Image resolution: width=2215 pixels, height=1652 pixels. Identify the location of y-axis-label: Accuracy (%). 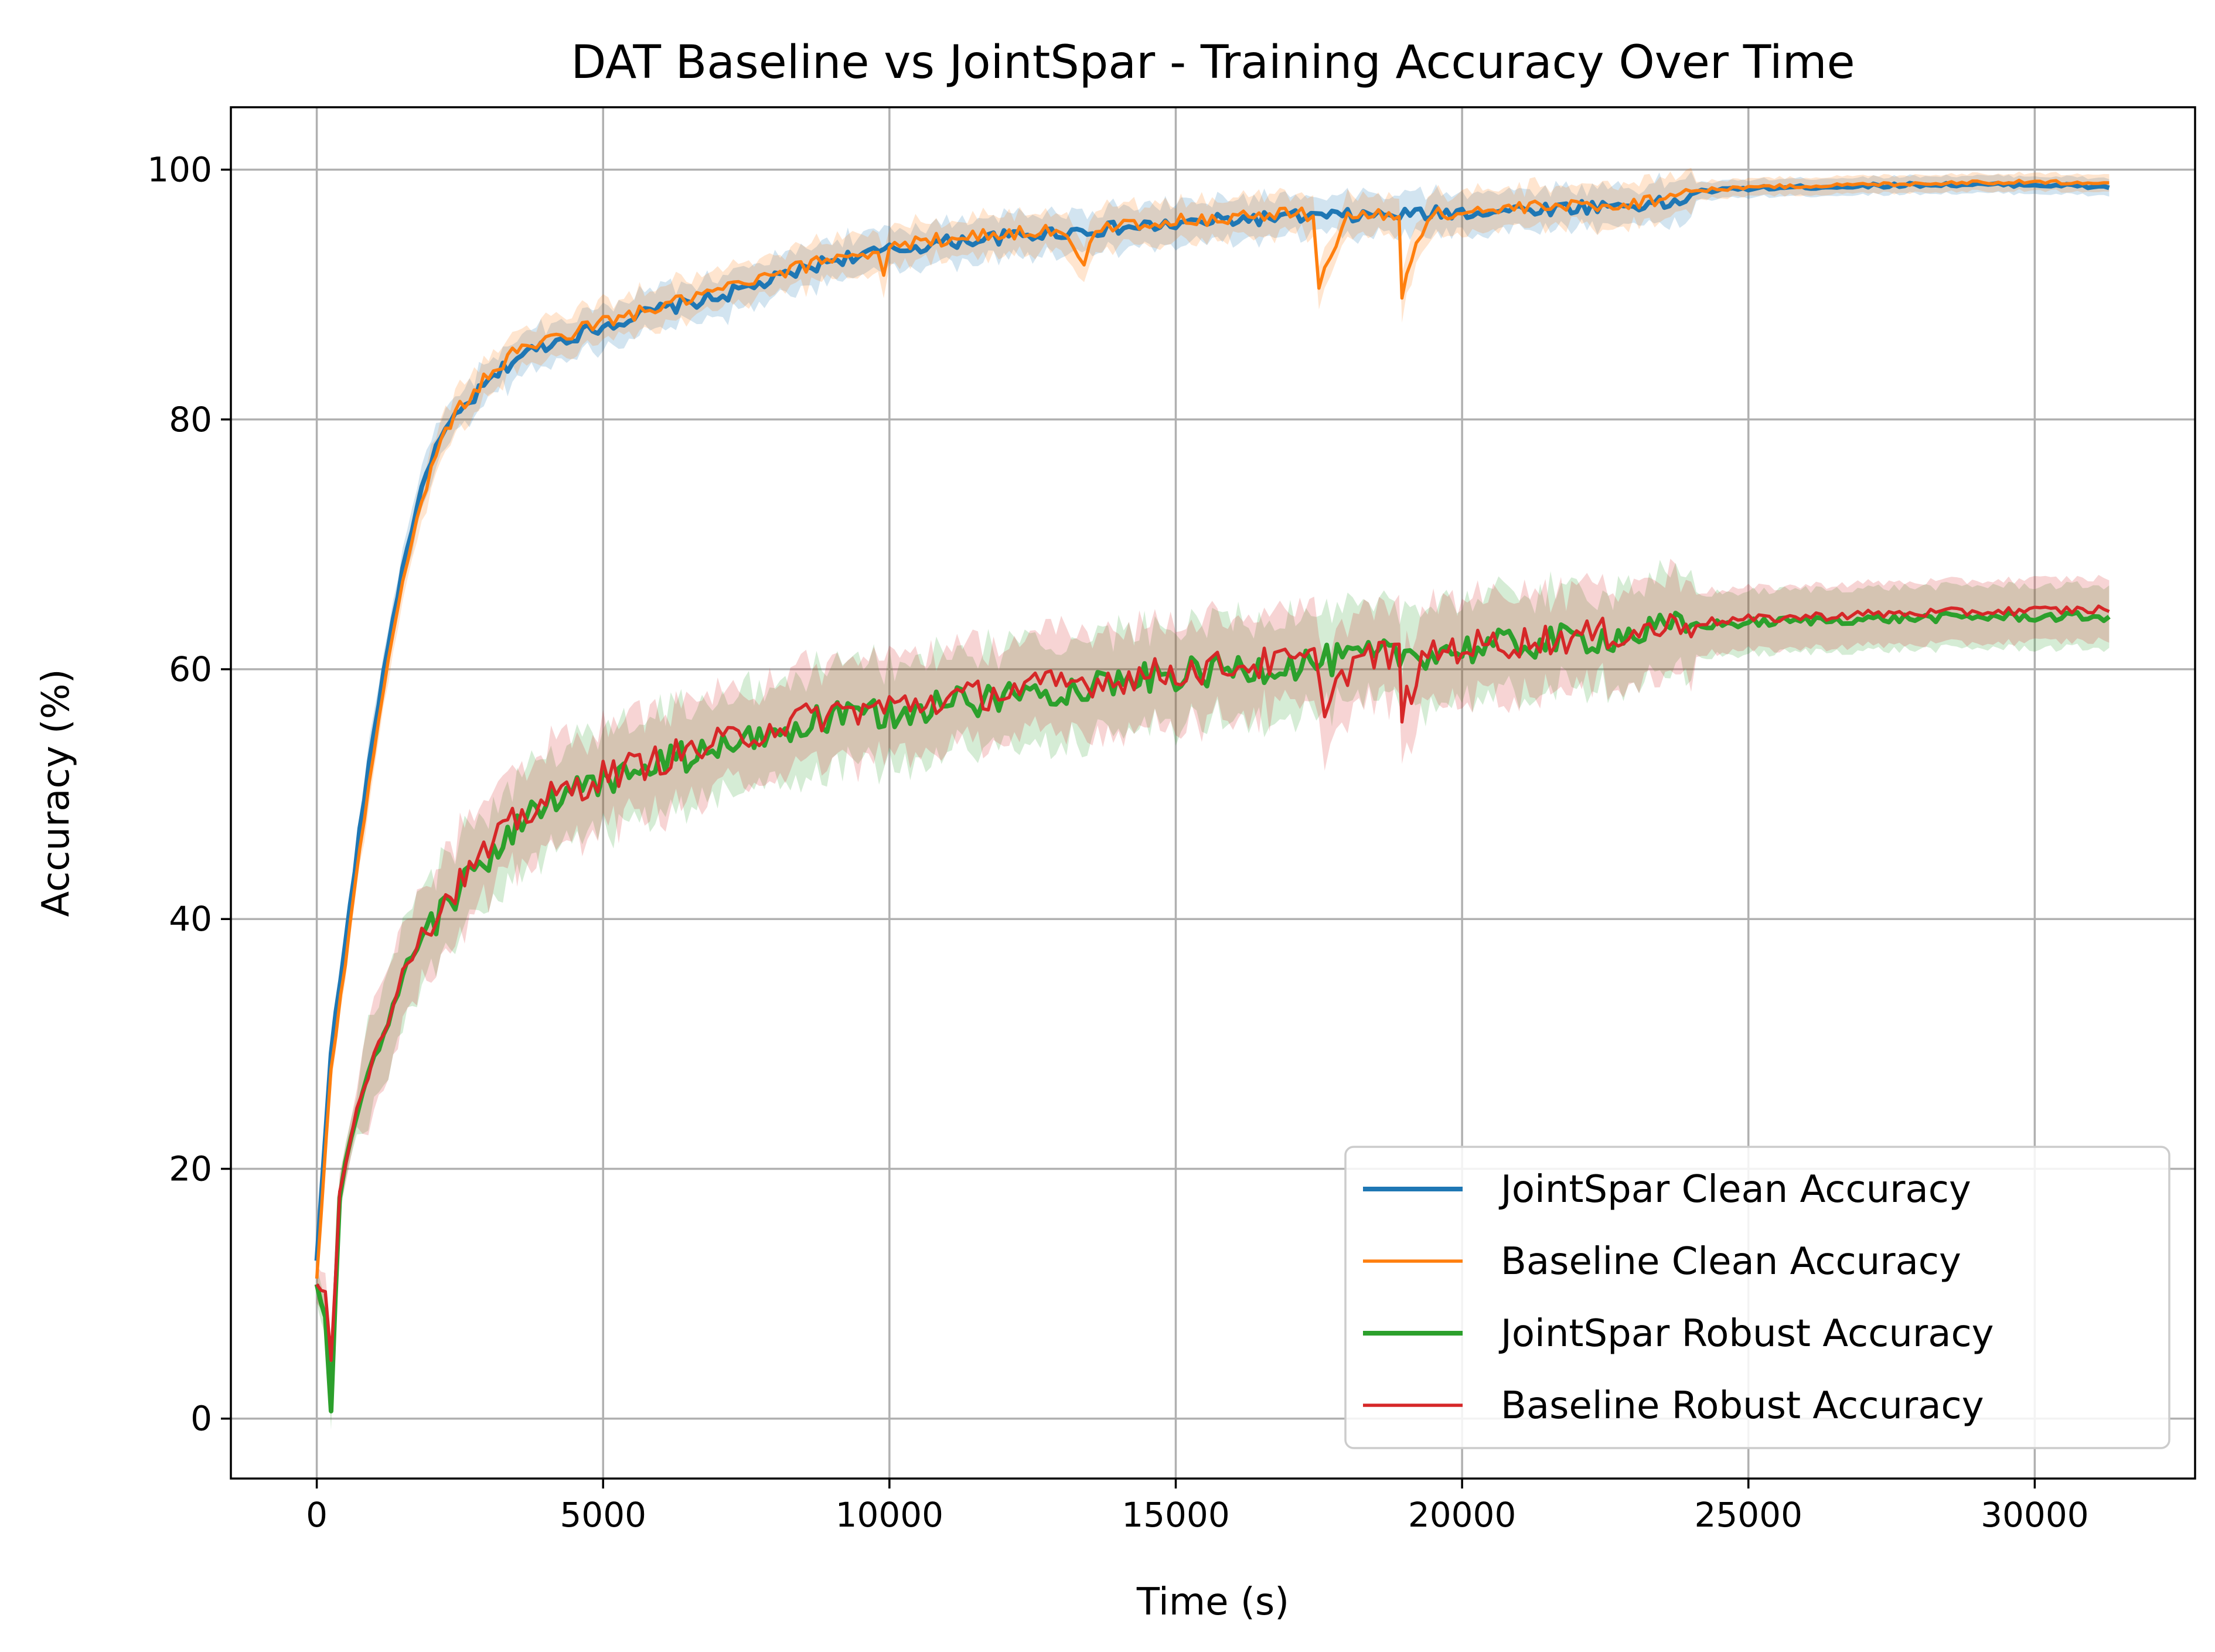
(56, 793).